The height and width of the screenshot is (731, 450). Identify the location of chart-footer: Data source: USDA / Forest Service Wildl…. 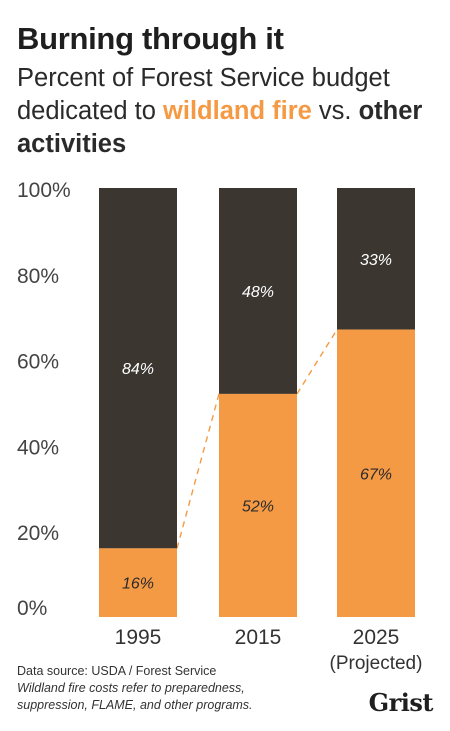
(135, 688).